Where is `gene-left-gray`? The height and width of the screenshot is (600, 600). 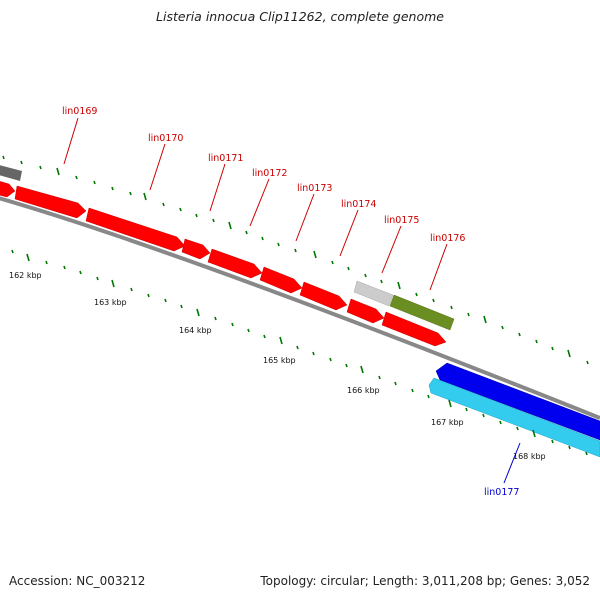
gene-left-gray is located at coordinates (11, 172).